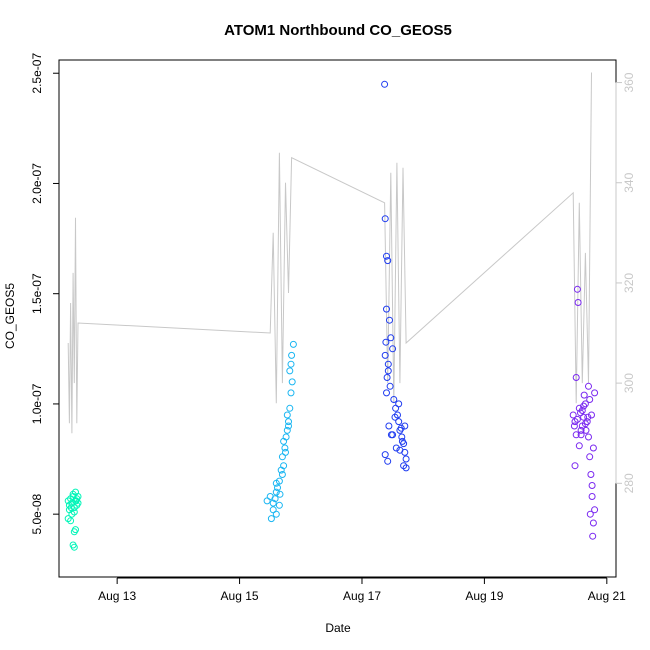 The height and width of the screenshot is (650, 650). Describe the element at coordinates (240, 596) in the screenshot. I see `x-tick-label: Aug 15` at that location.